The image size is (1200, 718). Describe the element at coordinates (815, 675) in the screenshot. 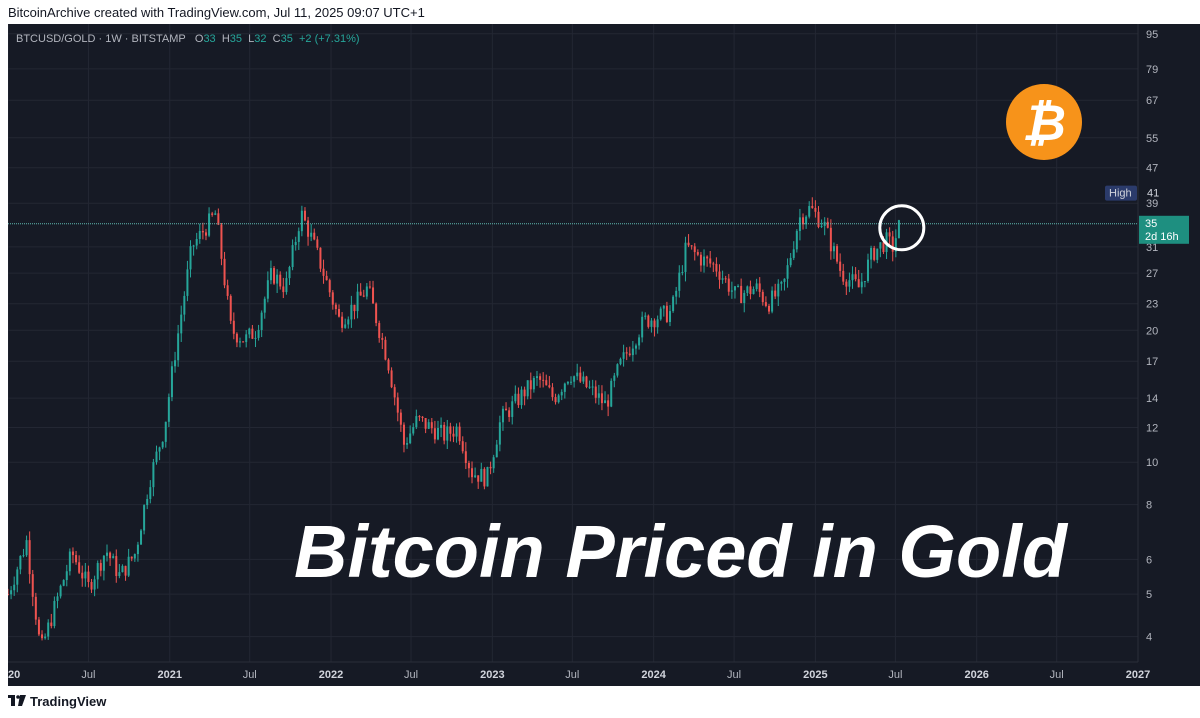

I see `time-tick-label: 2025` at that location.